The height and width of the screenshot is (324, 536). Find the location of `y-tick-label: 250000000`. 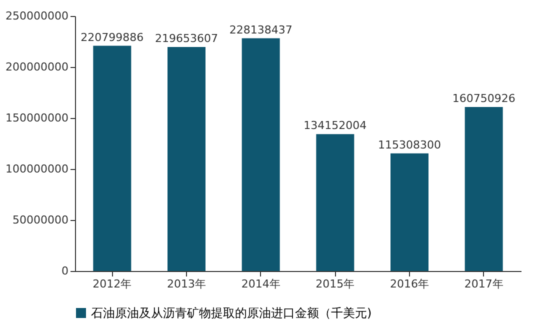

y-tick-label: 250000000 is located at coordinates (37, 16).